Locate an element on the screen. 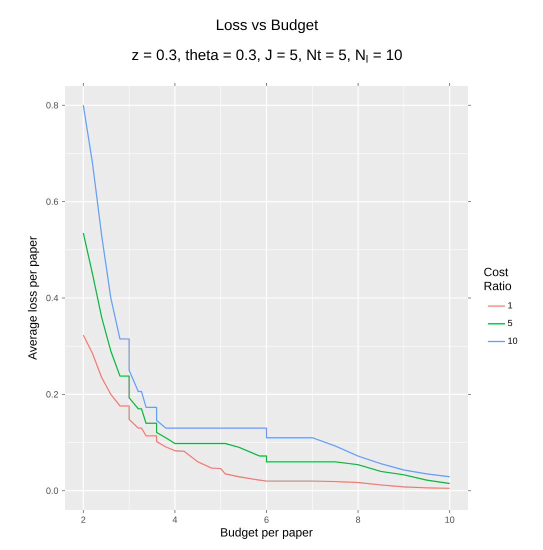  x-tick-label: 6 is located at coordinates (266, 519).